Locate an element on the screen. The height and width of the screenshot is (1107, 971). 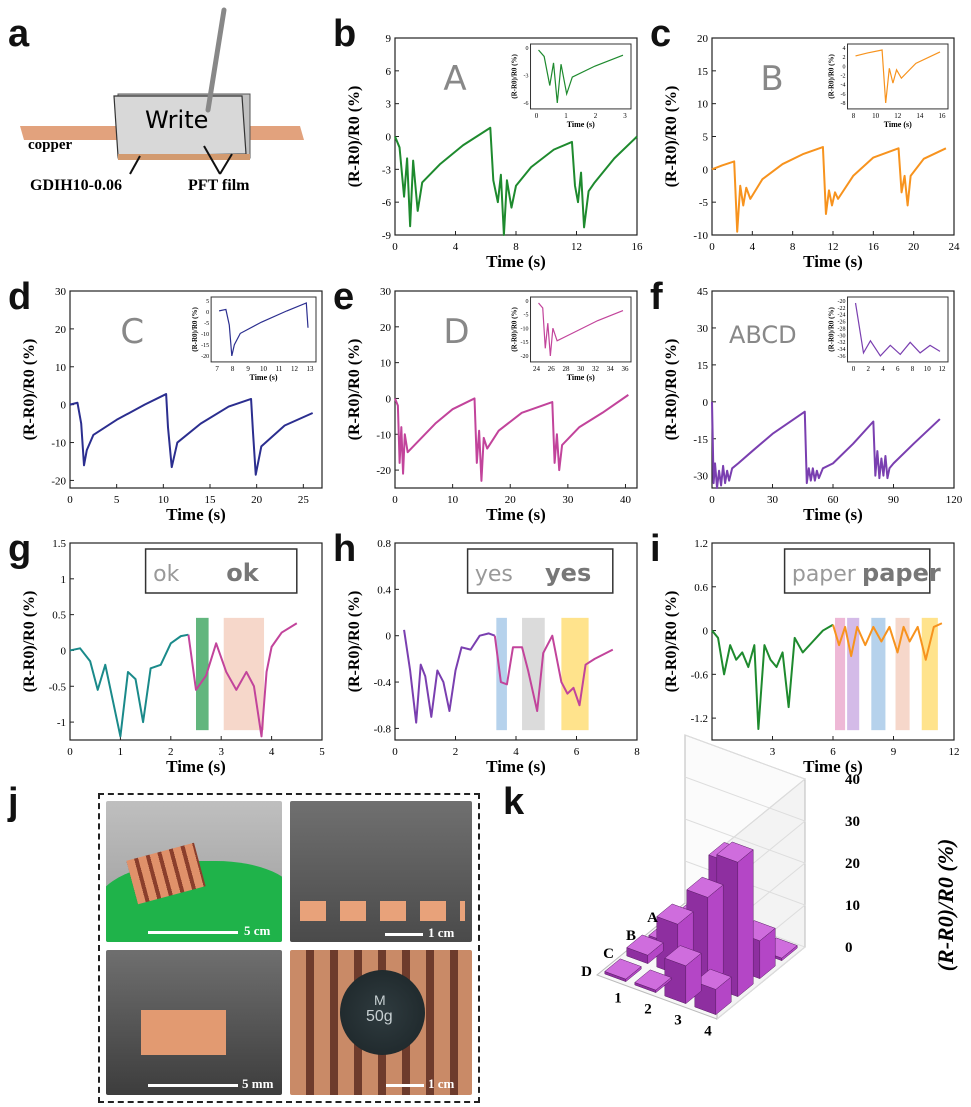
inset-x-tick-1: 8 is located at coordinates (233, 369).